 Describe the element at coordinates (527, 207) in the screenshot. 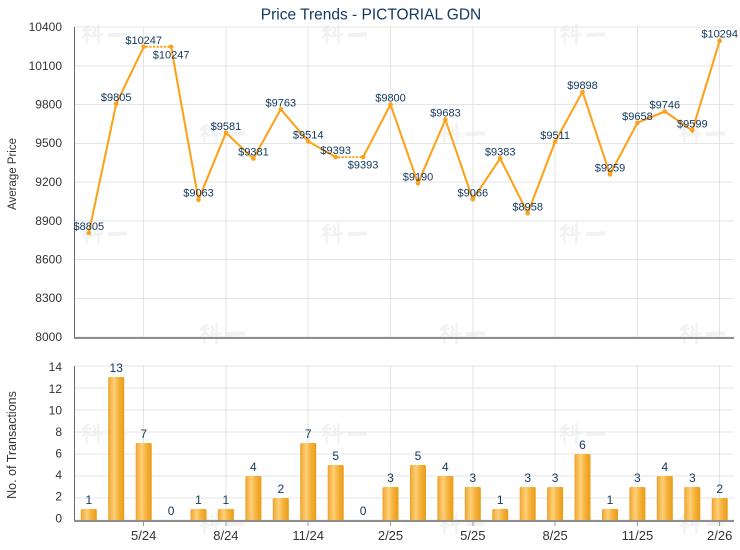

I see `svg-text: $8958` at that location.